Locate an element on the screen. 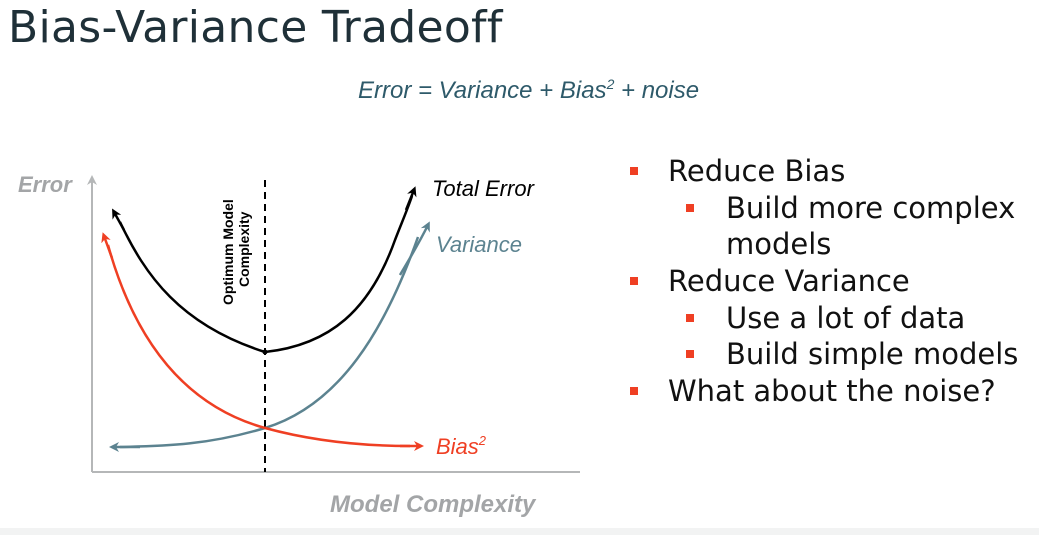 This screenshot has width=1039, height=535. bias-curve is located at coordinates (258, 346).